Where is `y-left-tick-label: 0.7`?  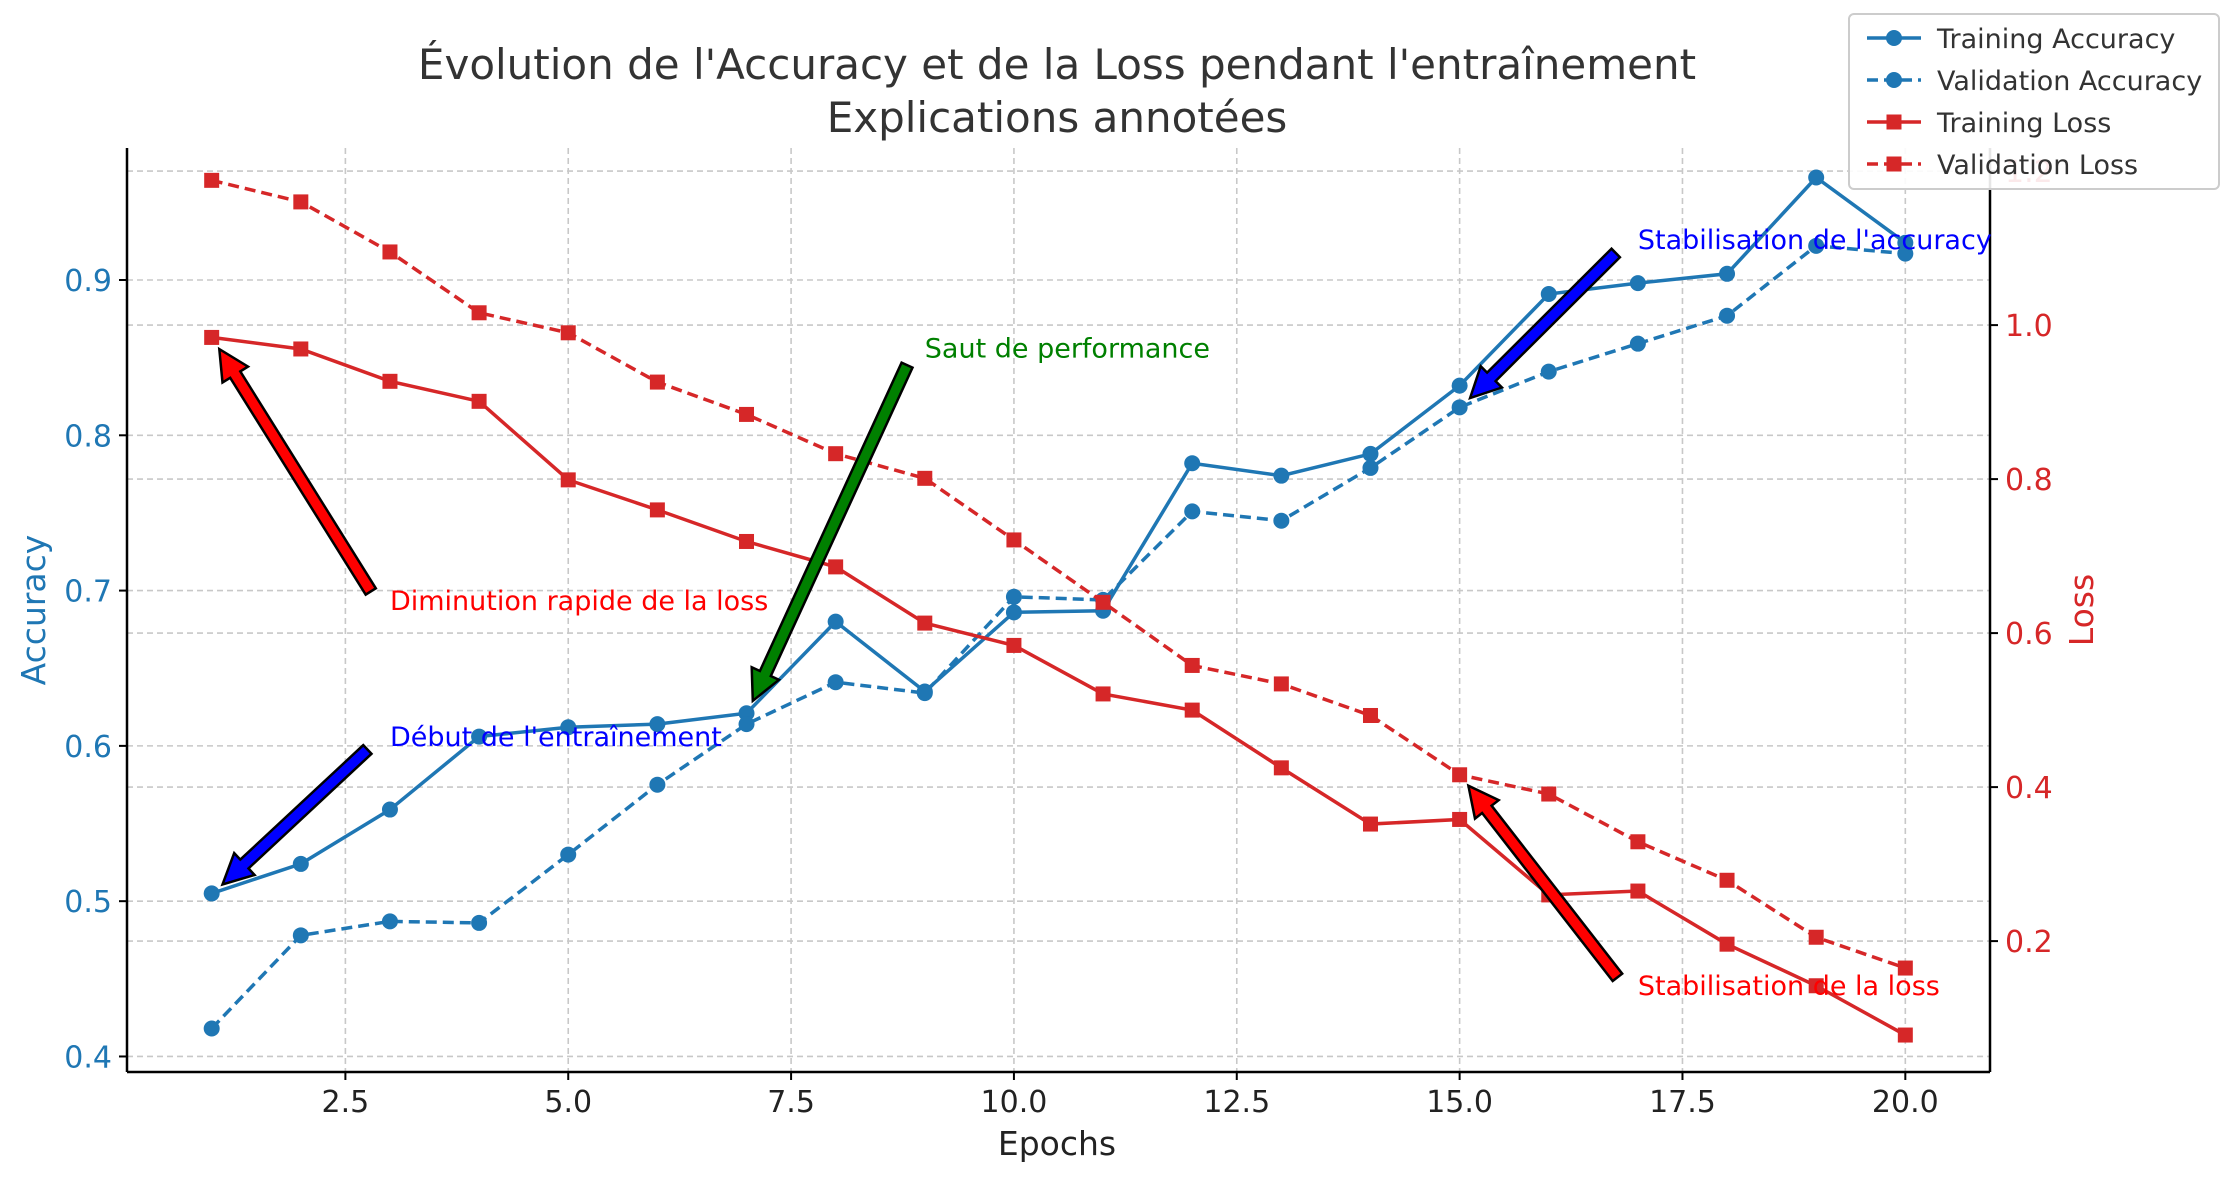 y-left-tick-label: 0.7 is located at coordinates (88, 592).